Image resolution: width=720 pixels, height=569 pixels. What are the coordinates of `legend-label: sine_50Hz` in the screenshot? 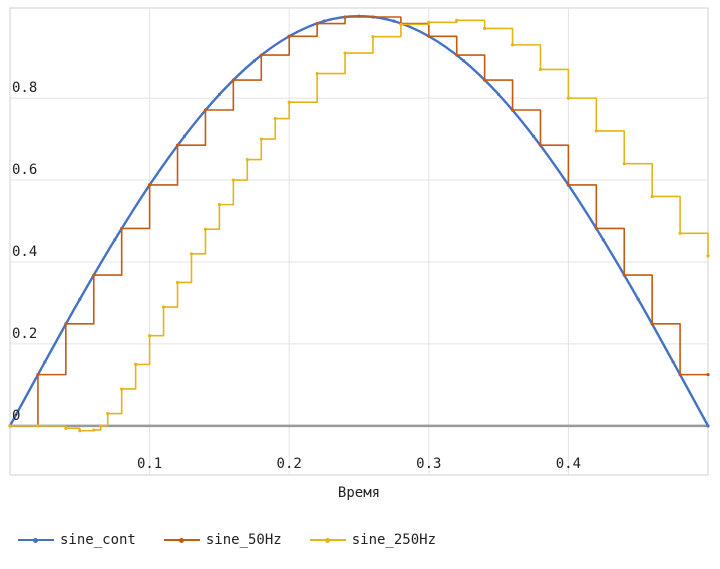 It's located at (243, 540).